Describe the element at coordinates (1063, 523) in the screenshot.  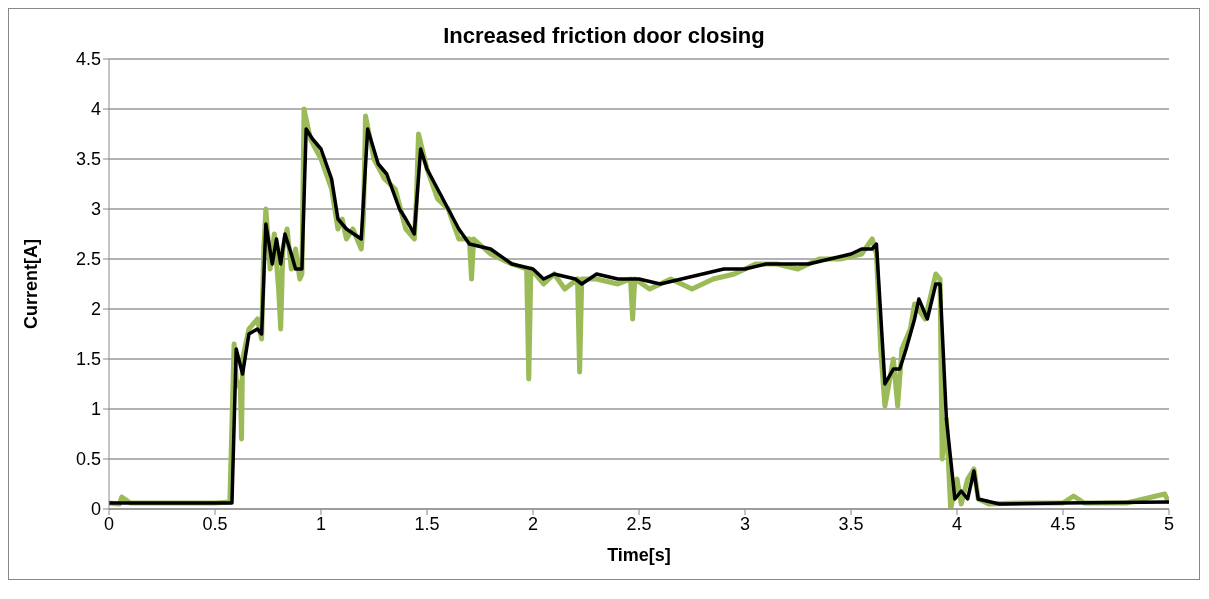
I see `x-tick-label: 4.5` at that location.